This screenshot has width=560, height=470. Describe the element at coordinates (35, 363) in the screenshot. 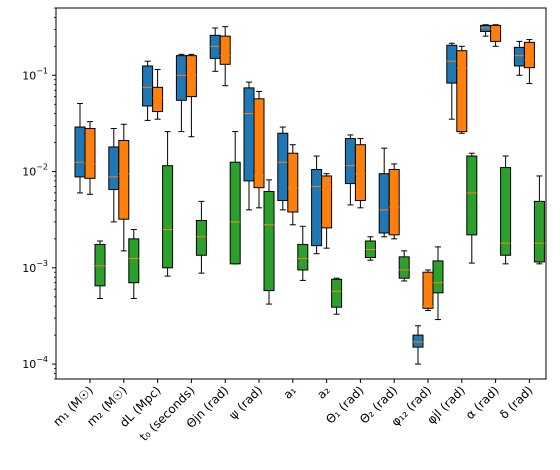

I see `y-tick-label: 10⁻⁴` at that location.